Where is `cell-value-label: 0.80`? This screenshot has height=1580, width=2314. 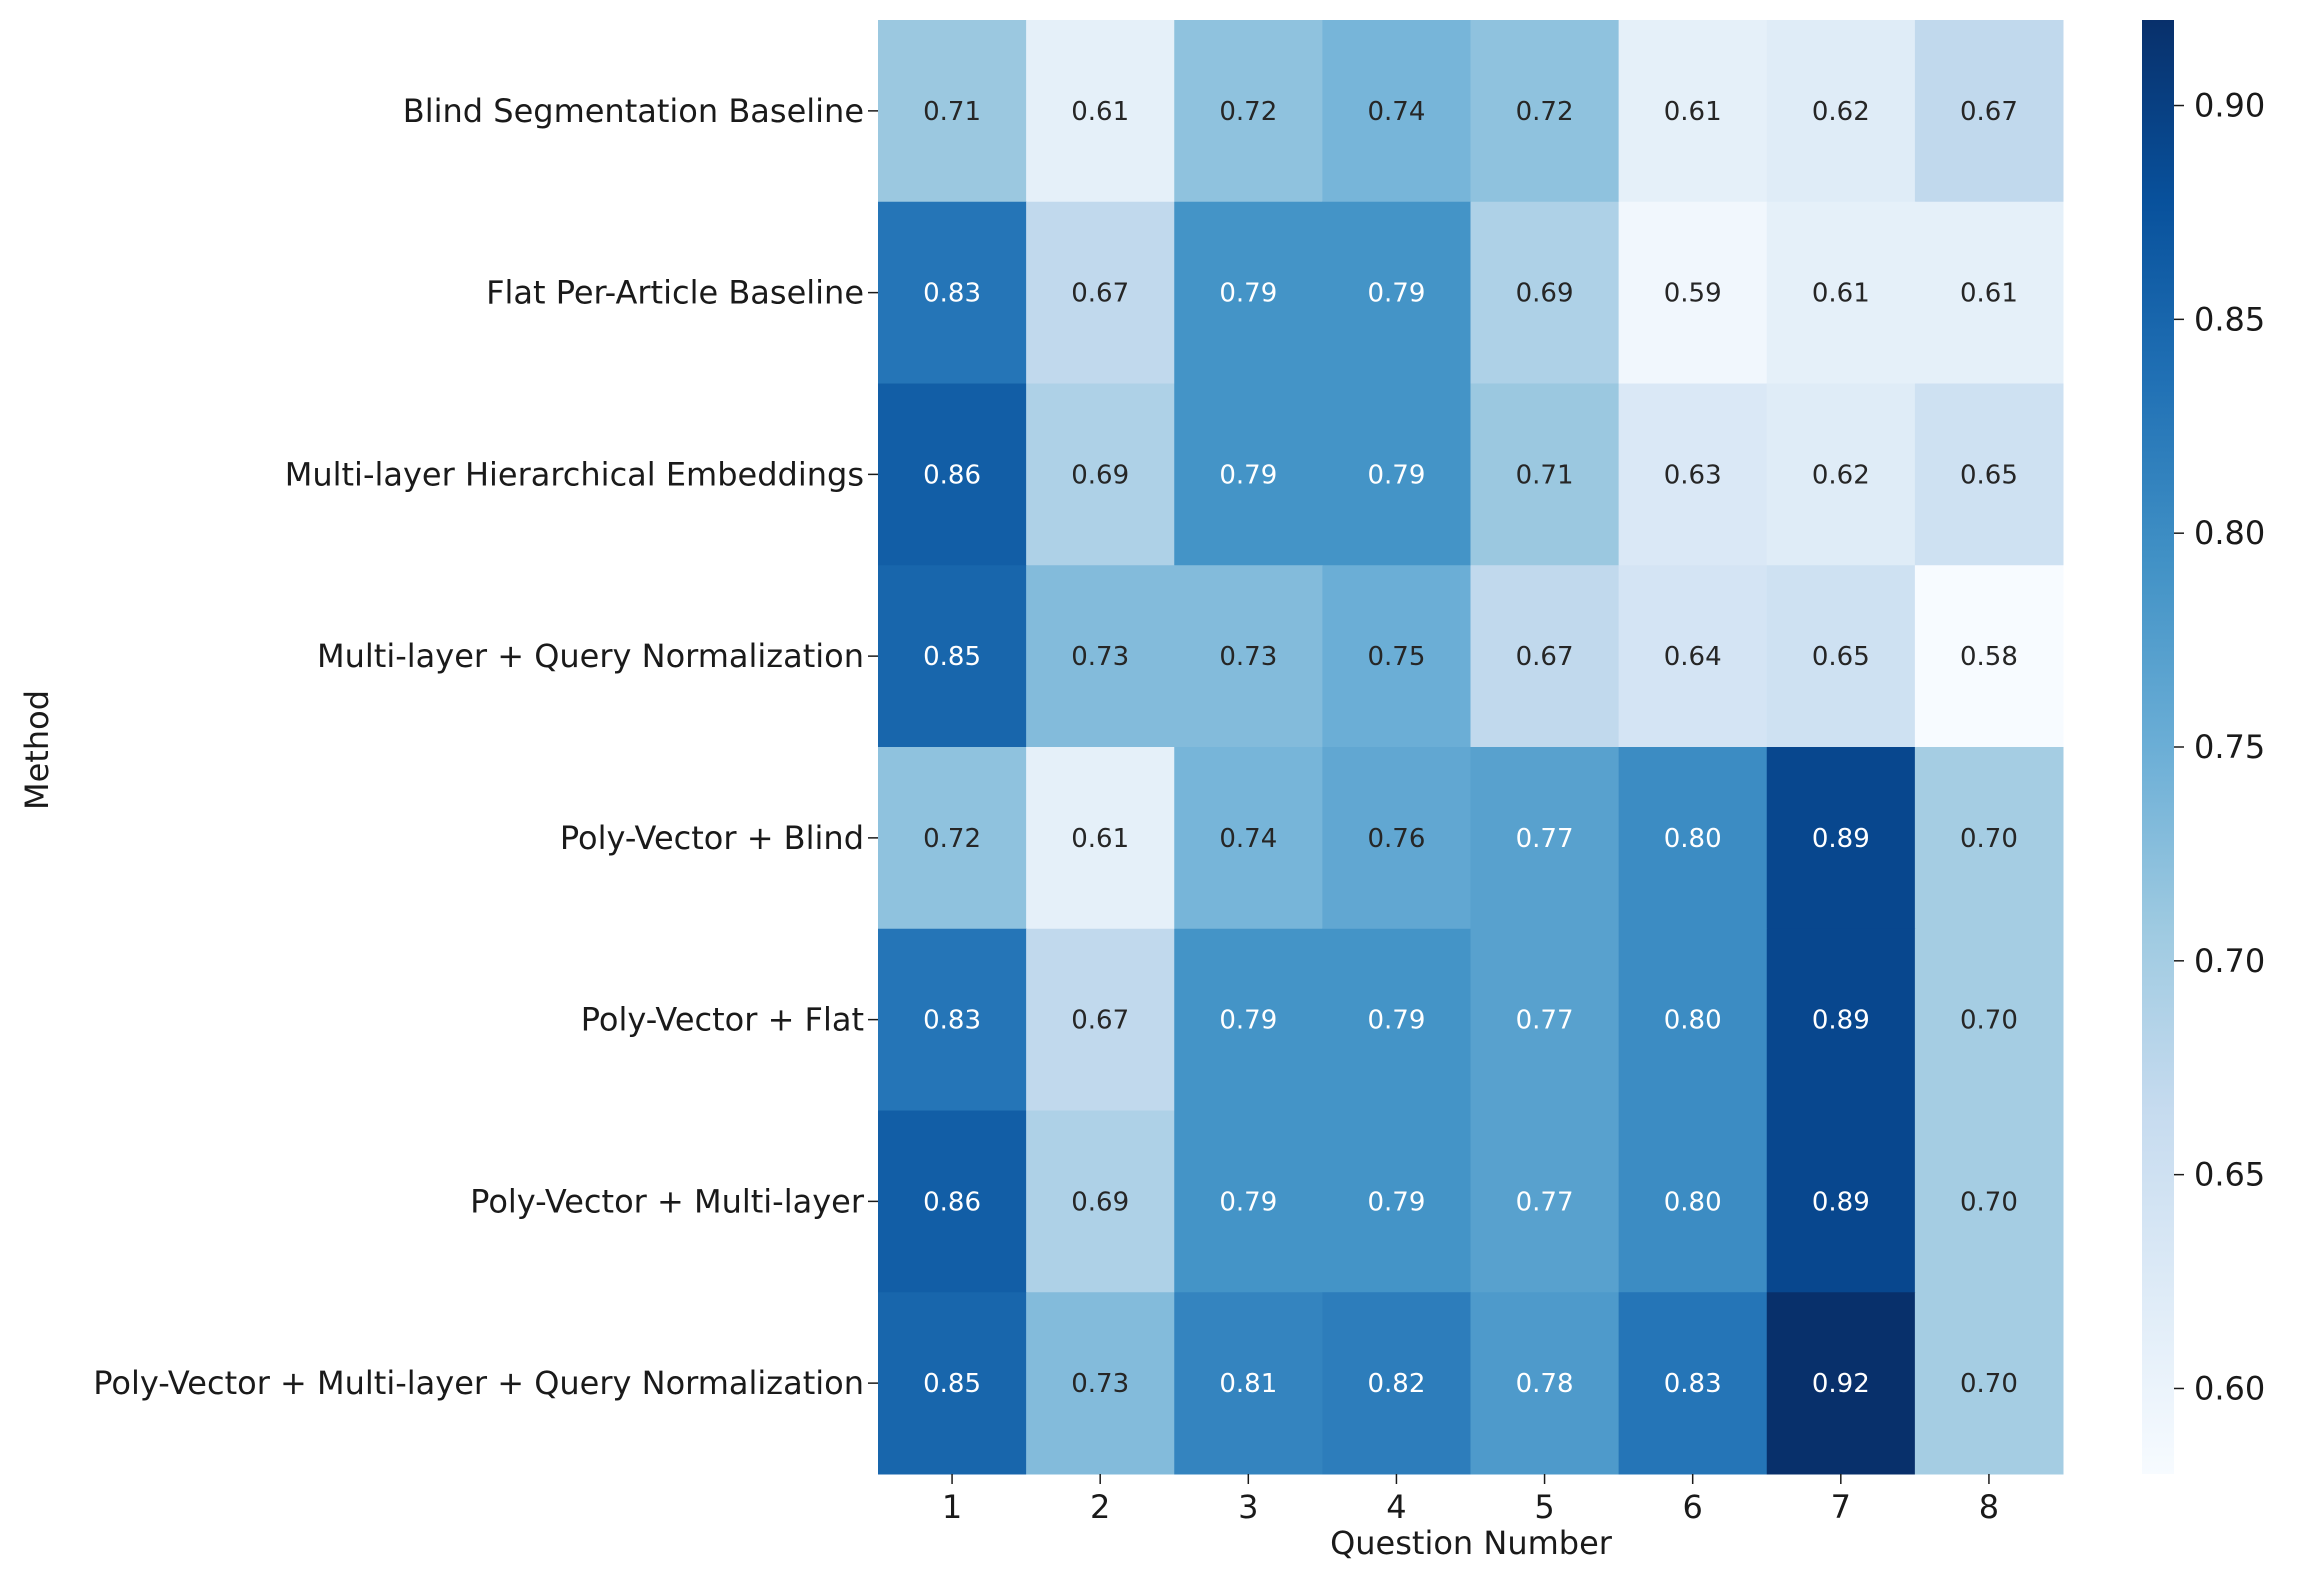
cell-value-label: 0.80 is located at coordinates (1693, 1021).